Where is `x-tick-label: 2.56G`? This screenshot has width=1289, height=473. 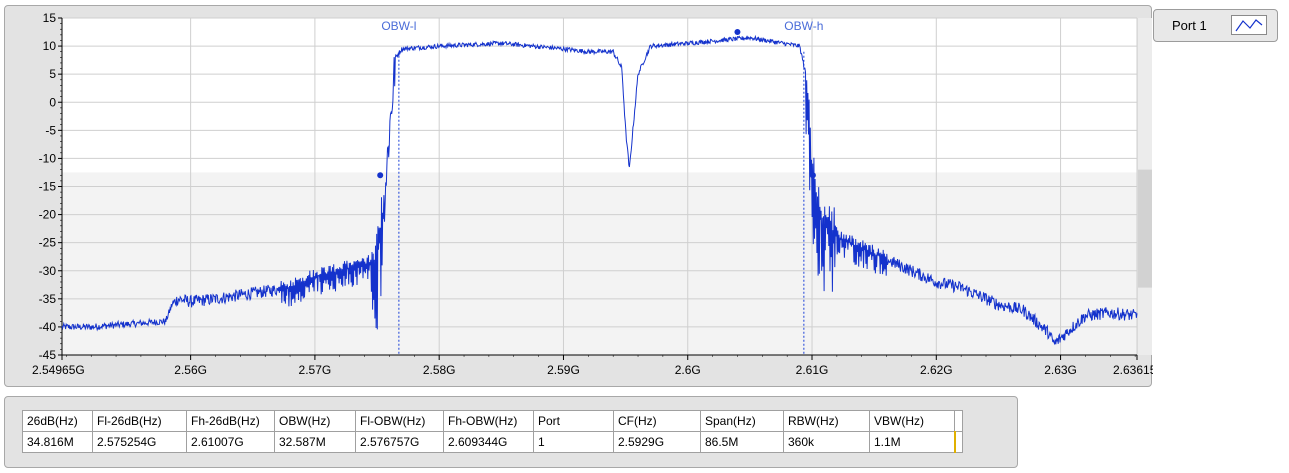
x-tick-label: 2.56G is located at coordinates (190, 370).